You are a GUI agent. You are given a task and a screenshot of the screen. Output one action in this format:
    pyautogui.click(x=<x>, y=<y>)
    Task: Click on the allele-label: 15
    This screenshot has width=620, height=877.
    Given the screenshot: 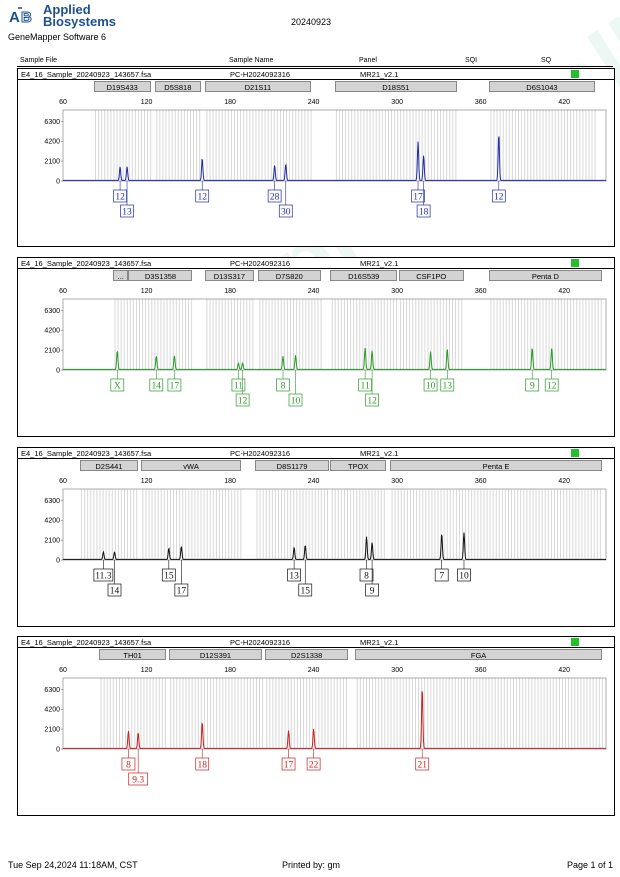 What is the action you would take?
    pyautogui.click(x=306, y=592)
    